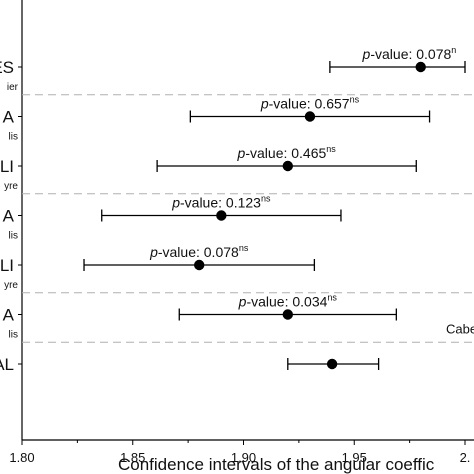 The image size is (474, 474). Describe the element at coordinates (199, 251) in the screenshot. I see `p-value-label: p-value: 0.078ns` at that location.